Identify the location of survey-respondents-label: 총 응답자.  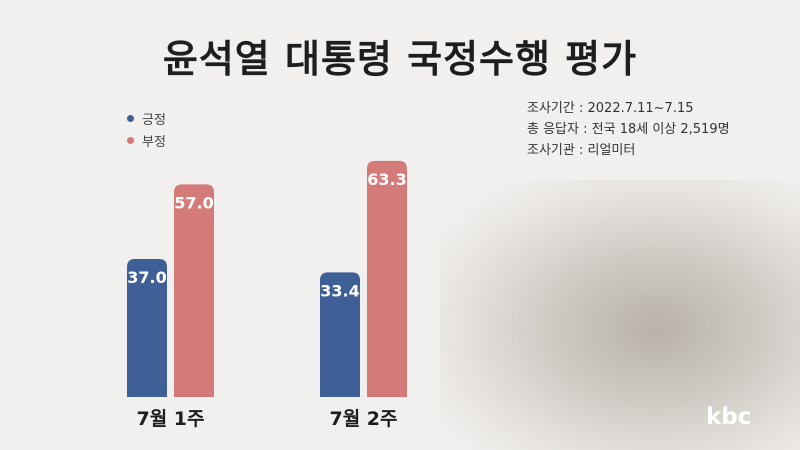
(553, 129).